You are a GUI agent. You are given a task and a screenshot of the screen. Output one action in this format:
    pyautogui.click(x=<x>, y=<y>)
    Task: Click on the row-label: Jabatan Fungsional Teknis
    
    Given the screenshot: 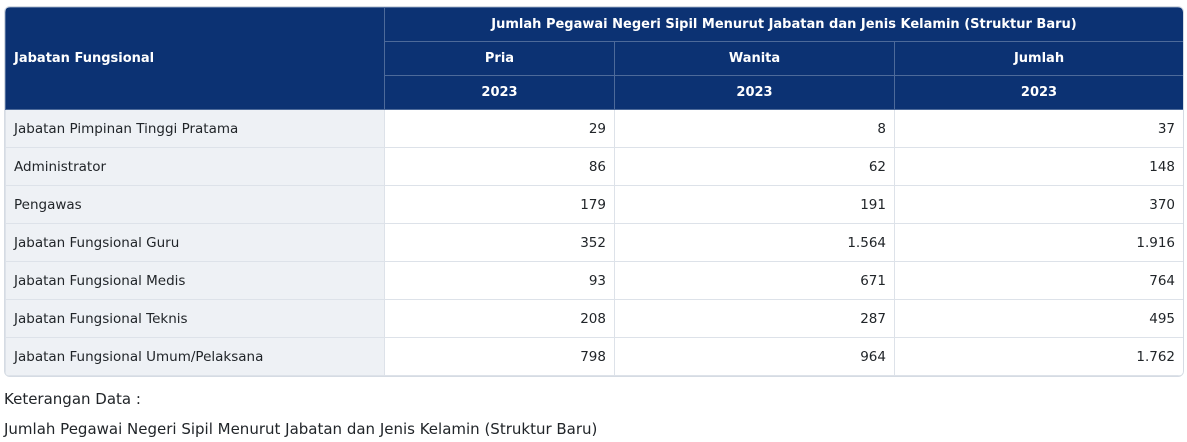 What is the action you would take?
    pyautogui.click(x=195, y=318)
    